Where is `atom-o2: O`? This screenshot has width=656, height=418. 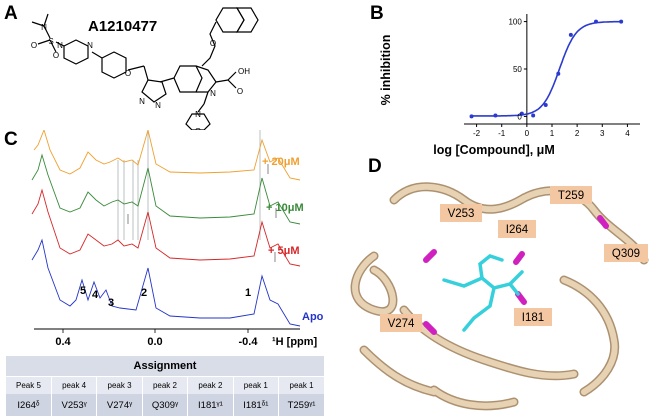
atom-o2: O is located at coordinates (56, 55).